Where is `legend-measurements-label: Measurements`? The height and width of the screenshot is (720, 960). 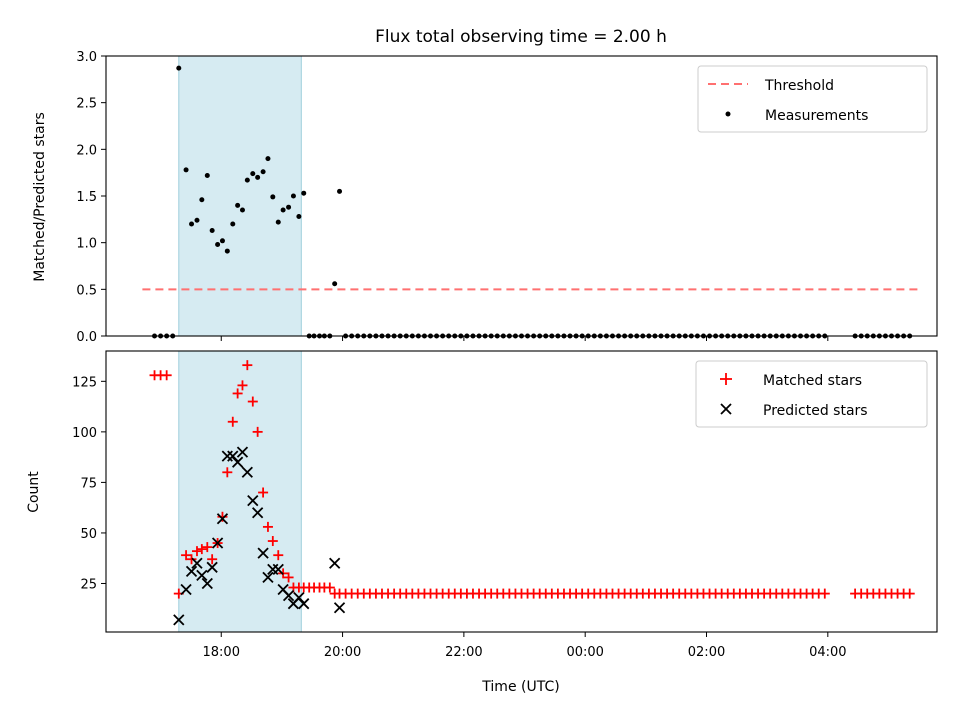
legend-measurements-label: Measurements is located at coordinates (816, 116).